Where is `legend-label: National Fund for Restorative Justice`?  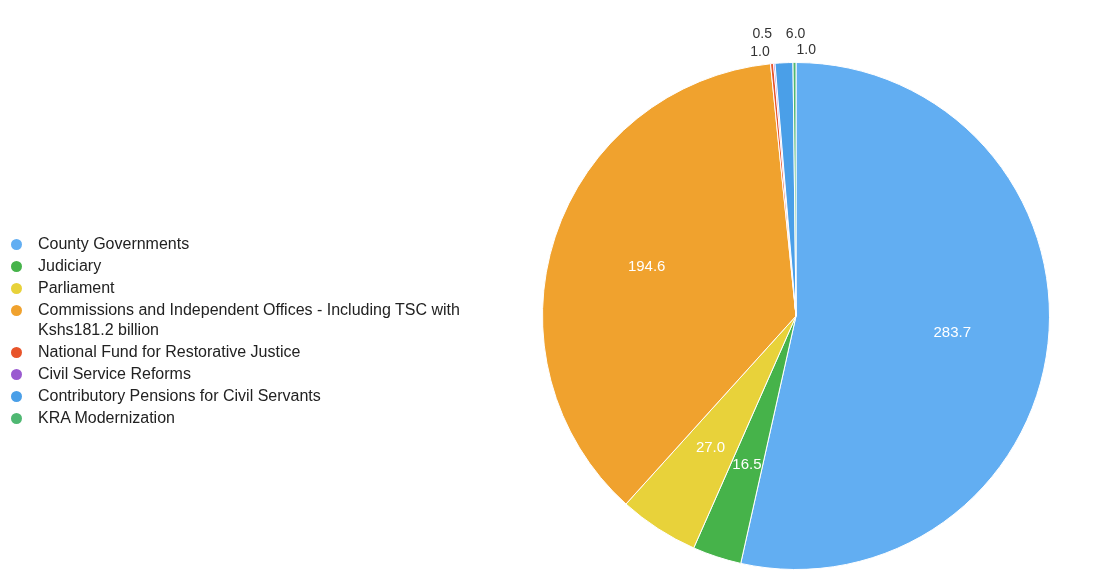 legend-label: National Fund for Restorative Justice is located at coordinates (169, 352).